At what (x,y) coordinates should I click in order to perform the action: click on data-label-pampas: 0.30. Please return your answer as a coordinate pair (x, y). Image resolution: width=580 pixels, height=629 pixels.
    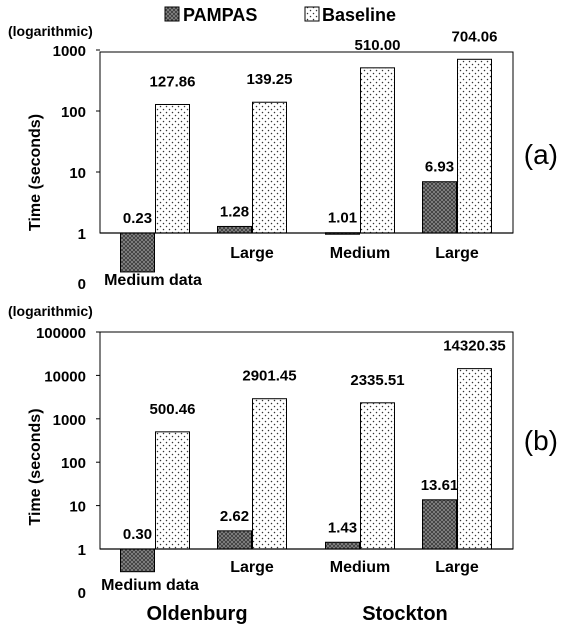
    Looking at the image, I should click on (137, 534).